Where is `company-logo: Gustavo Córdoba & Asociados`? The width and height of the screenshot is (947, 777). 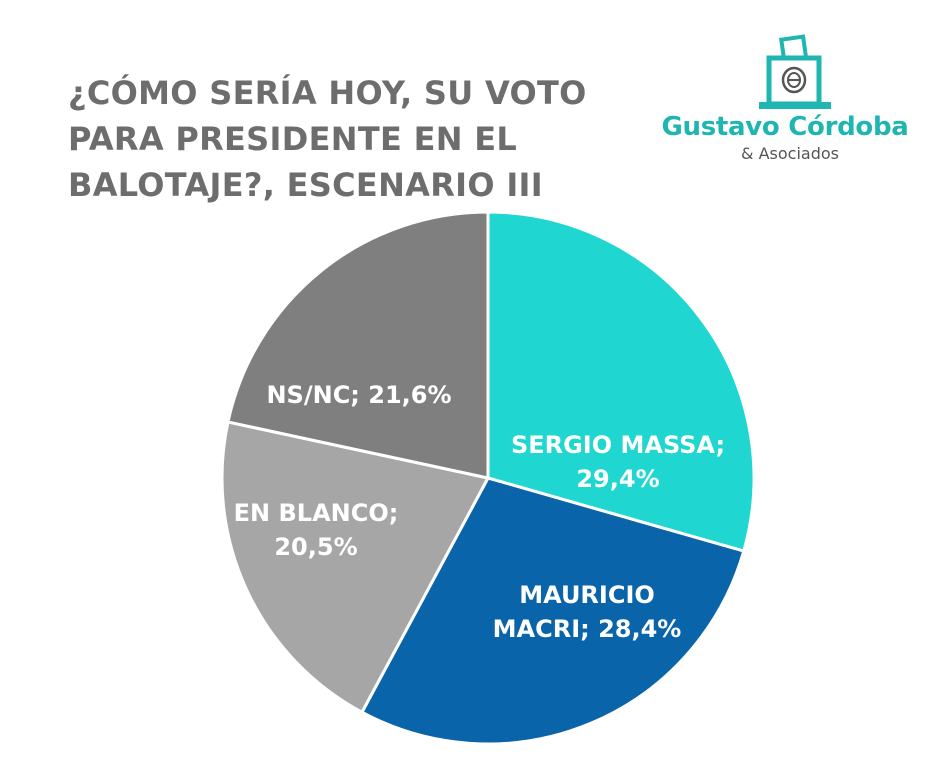
company-logo: Gustavo Córdoba & Asociados is located at coordinates (790, 100).